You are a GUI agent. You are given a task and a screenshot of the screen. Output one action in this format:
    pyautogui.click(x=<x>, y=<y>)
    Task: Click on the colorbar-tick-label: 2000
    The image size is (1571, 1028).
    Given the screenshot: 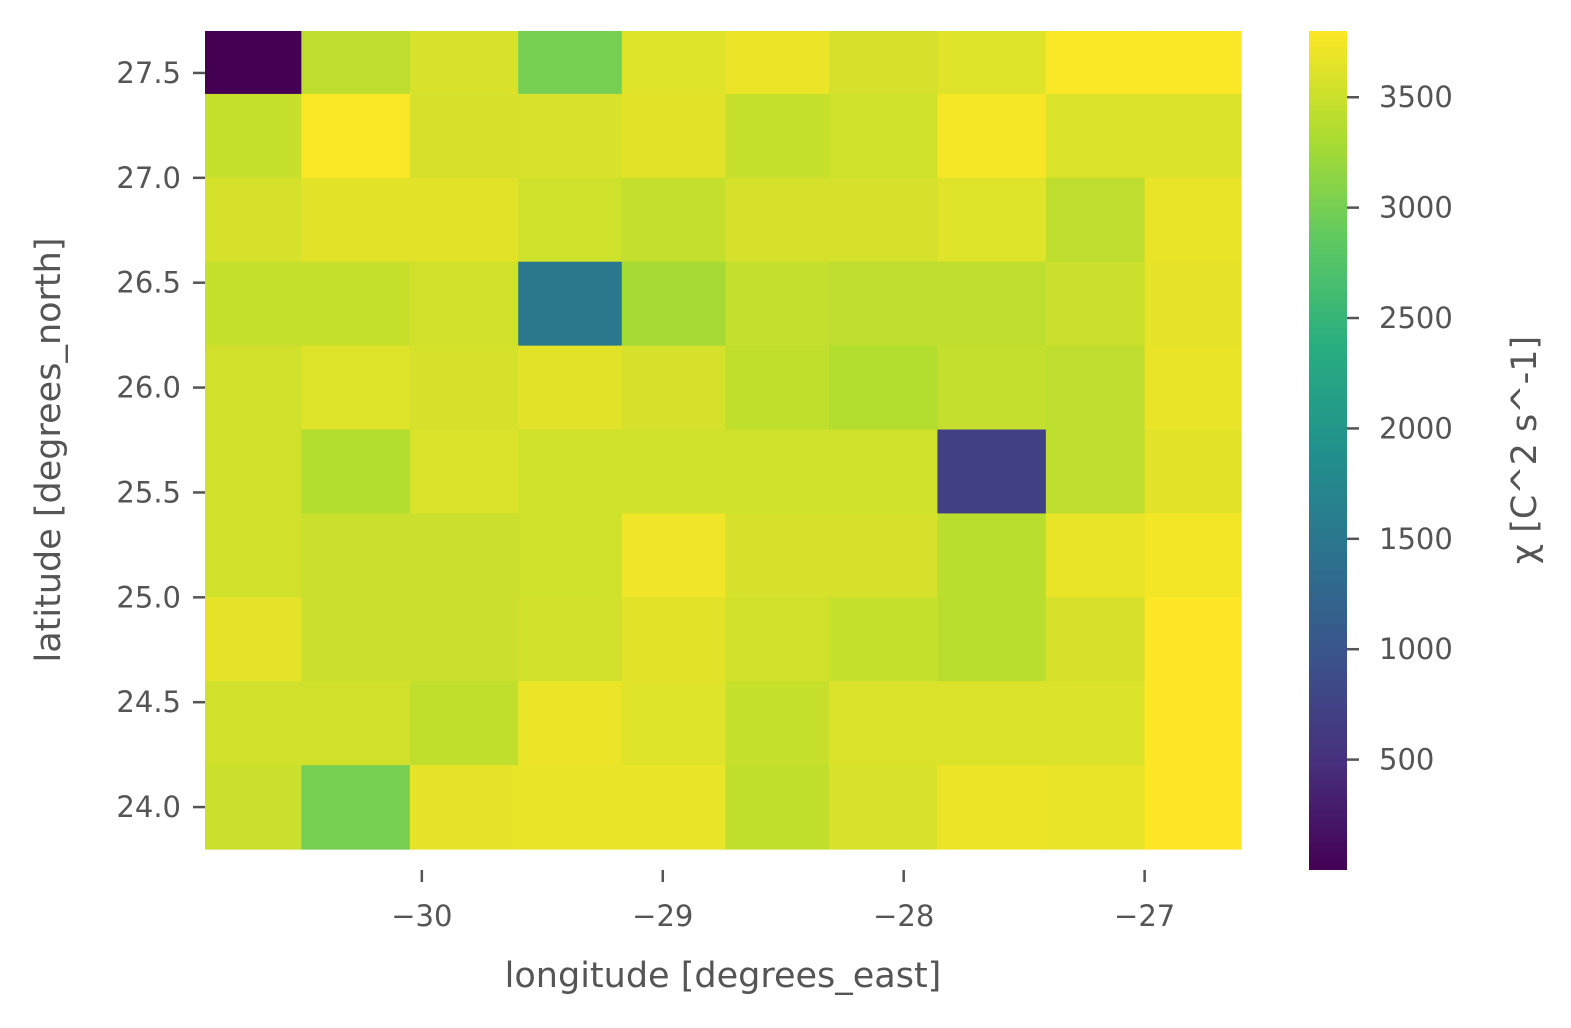 What is the action you would take?
    pyautogui.click(x=1416, y=428)
    